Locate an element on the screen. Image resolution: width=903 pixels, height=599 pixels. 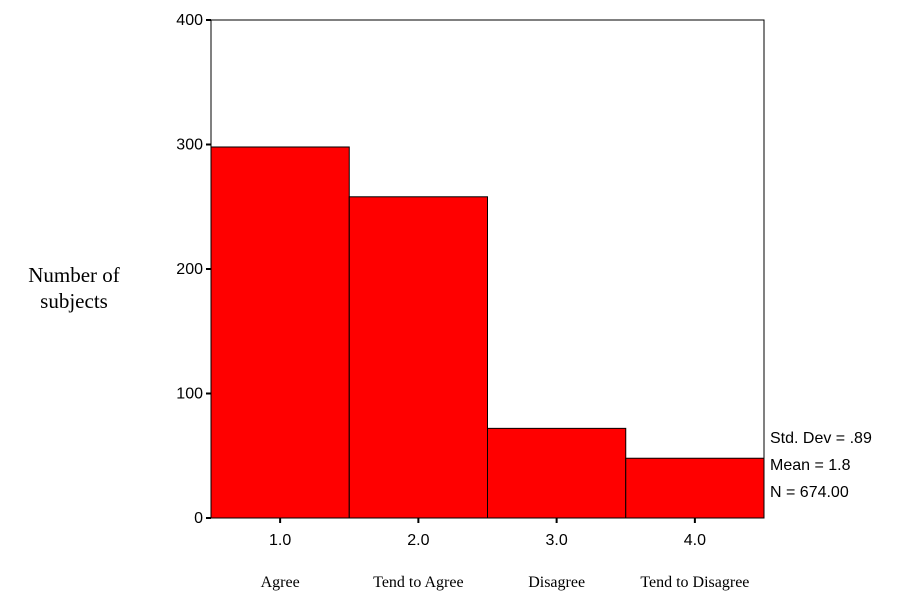
stat-n: N = 674.00 is located at coordinates (809, 492).